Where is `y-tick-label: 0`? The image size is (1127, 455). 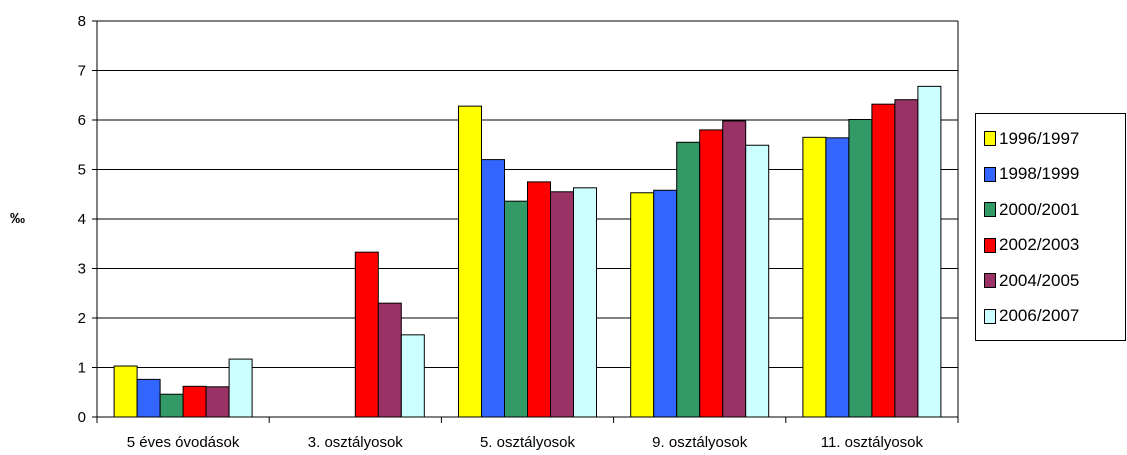
y-tick-label: 0 is located at coordinates (82, 417).